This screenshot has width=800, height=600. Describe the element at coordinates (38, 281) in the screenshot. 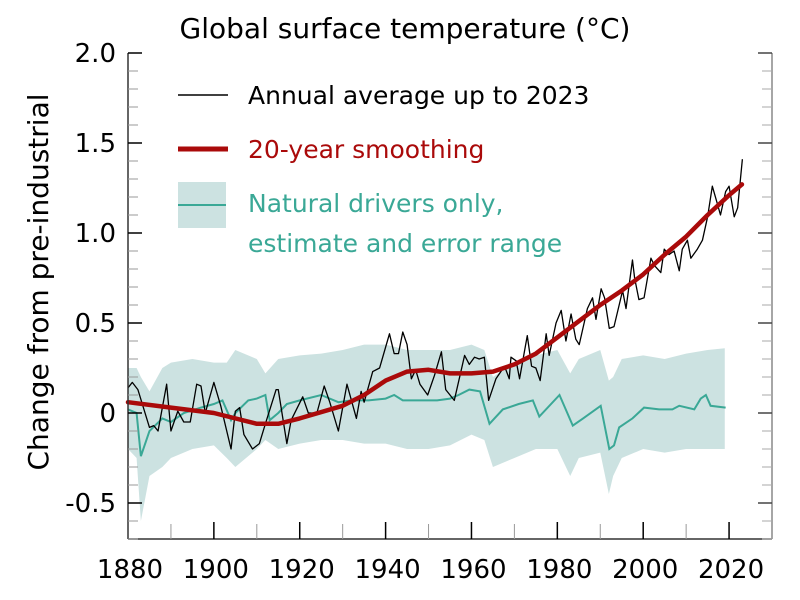

I see `y-axis-label: Change from pre-industrial` at that location.